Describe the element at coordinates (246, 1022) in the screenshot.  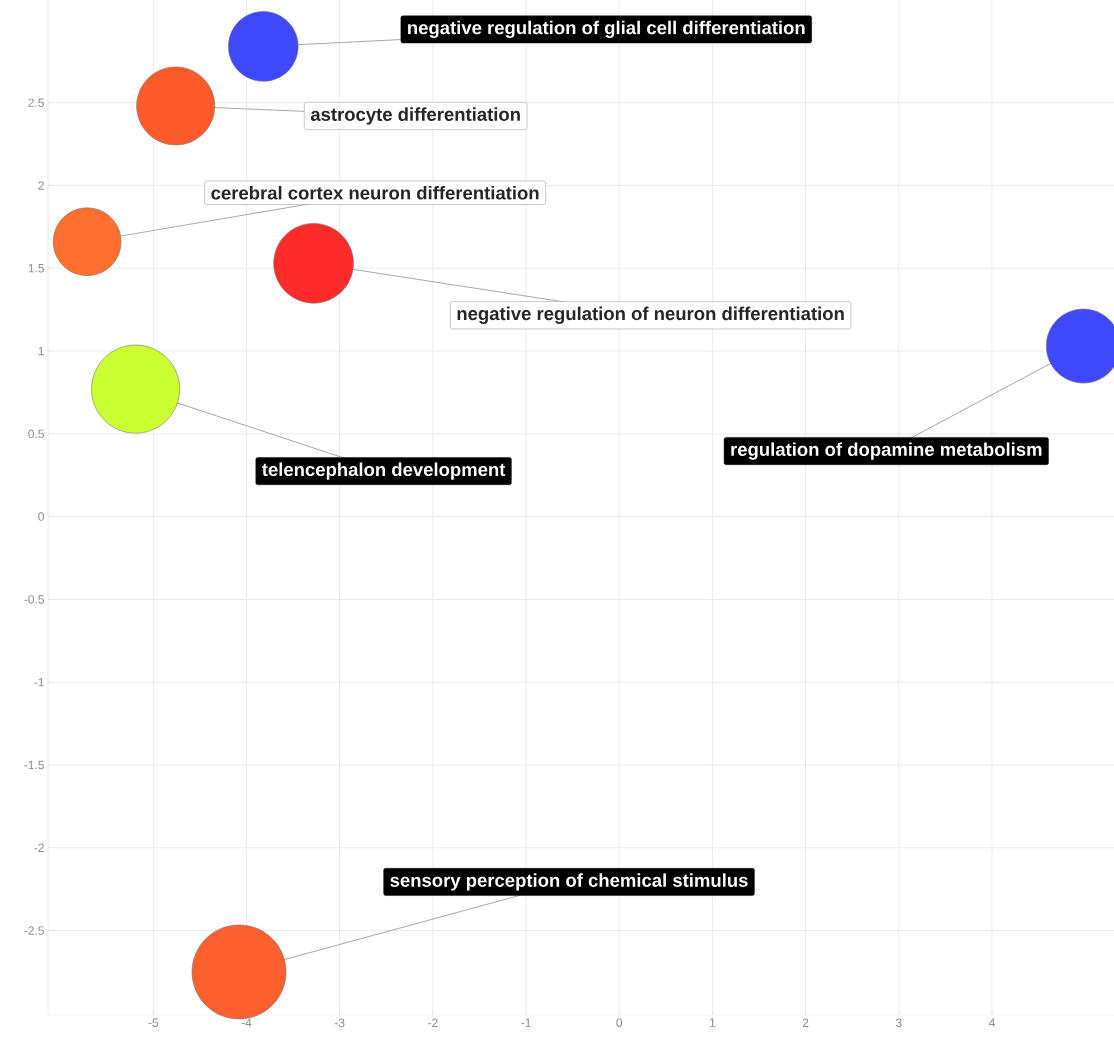
I see `x-tick-label: -4` at that location.